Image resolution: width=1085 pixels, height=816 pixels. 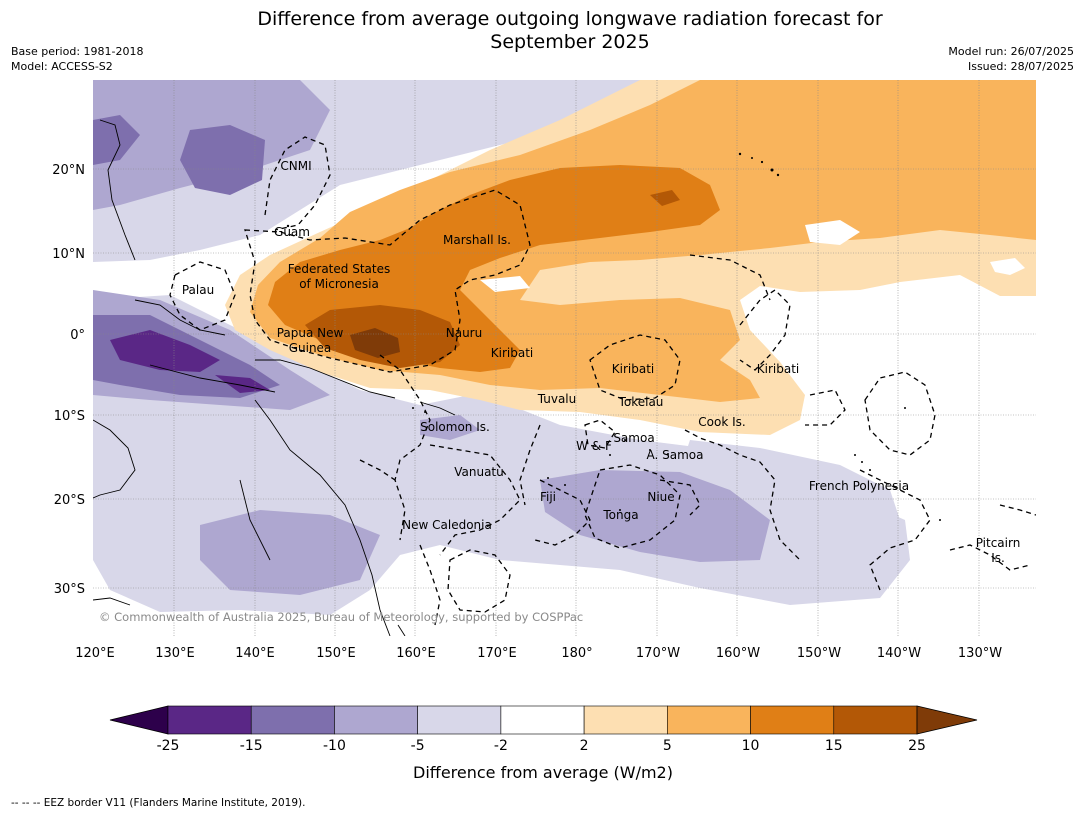 What do you see at coordinates (543, 772) in the screenshot?
I see `colorbar-label: Difference from average (W/m2)` at bounding box center [543, 772].